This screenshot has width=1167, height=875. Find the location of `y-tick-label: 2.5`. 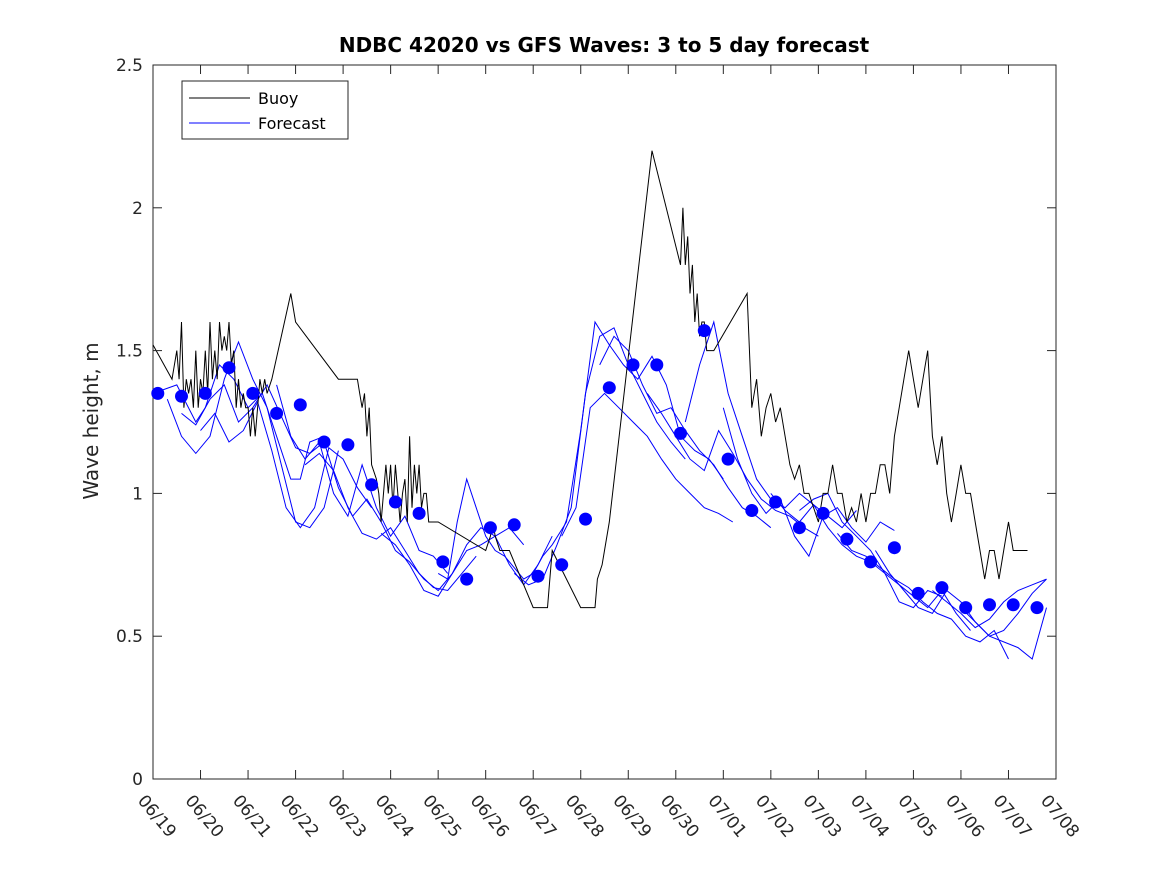

y-tick-label: 2.5 is located at coordinates (129, 66).